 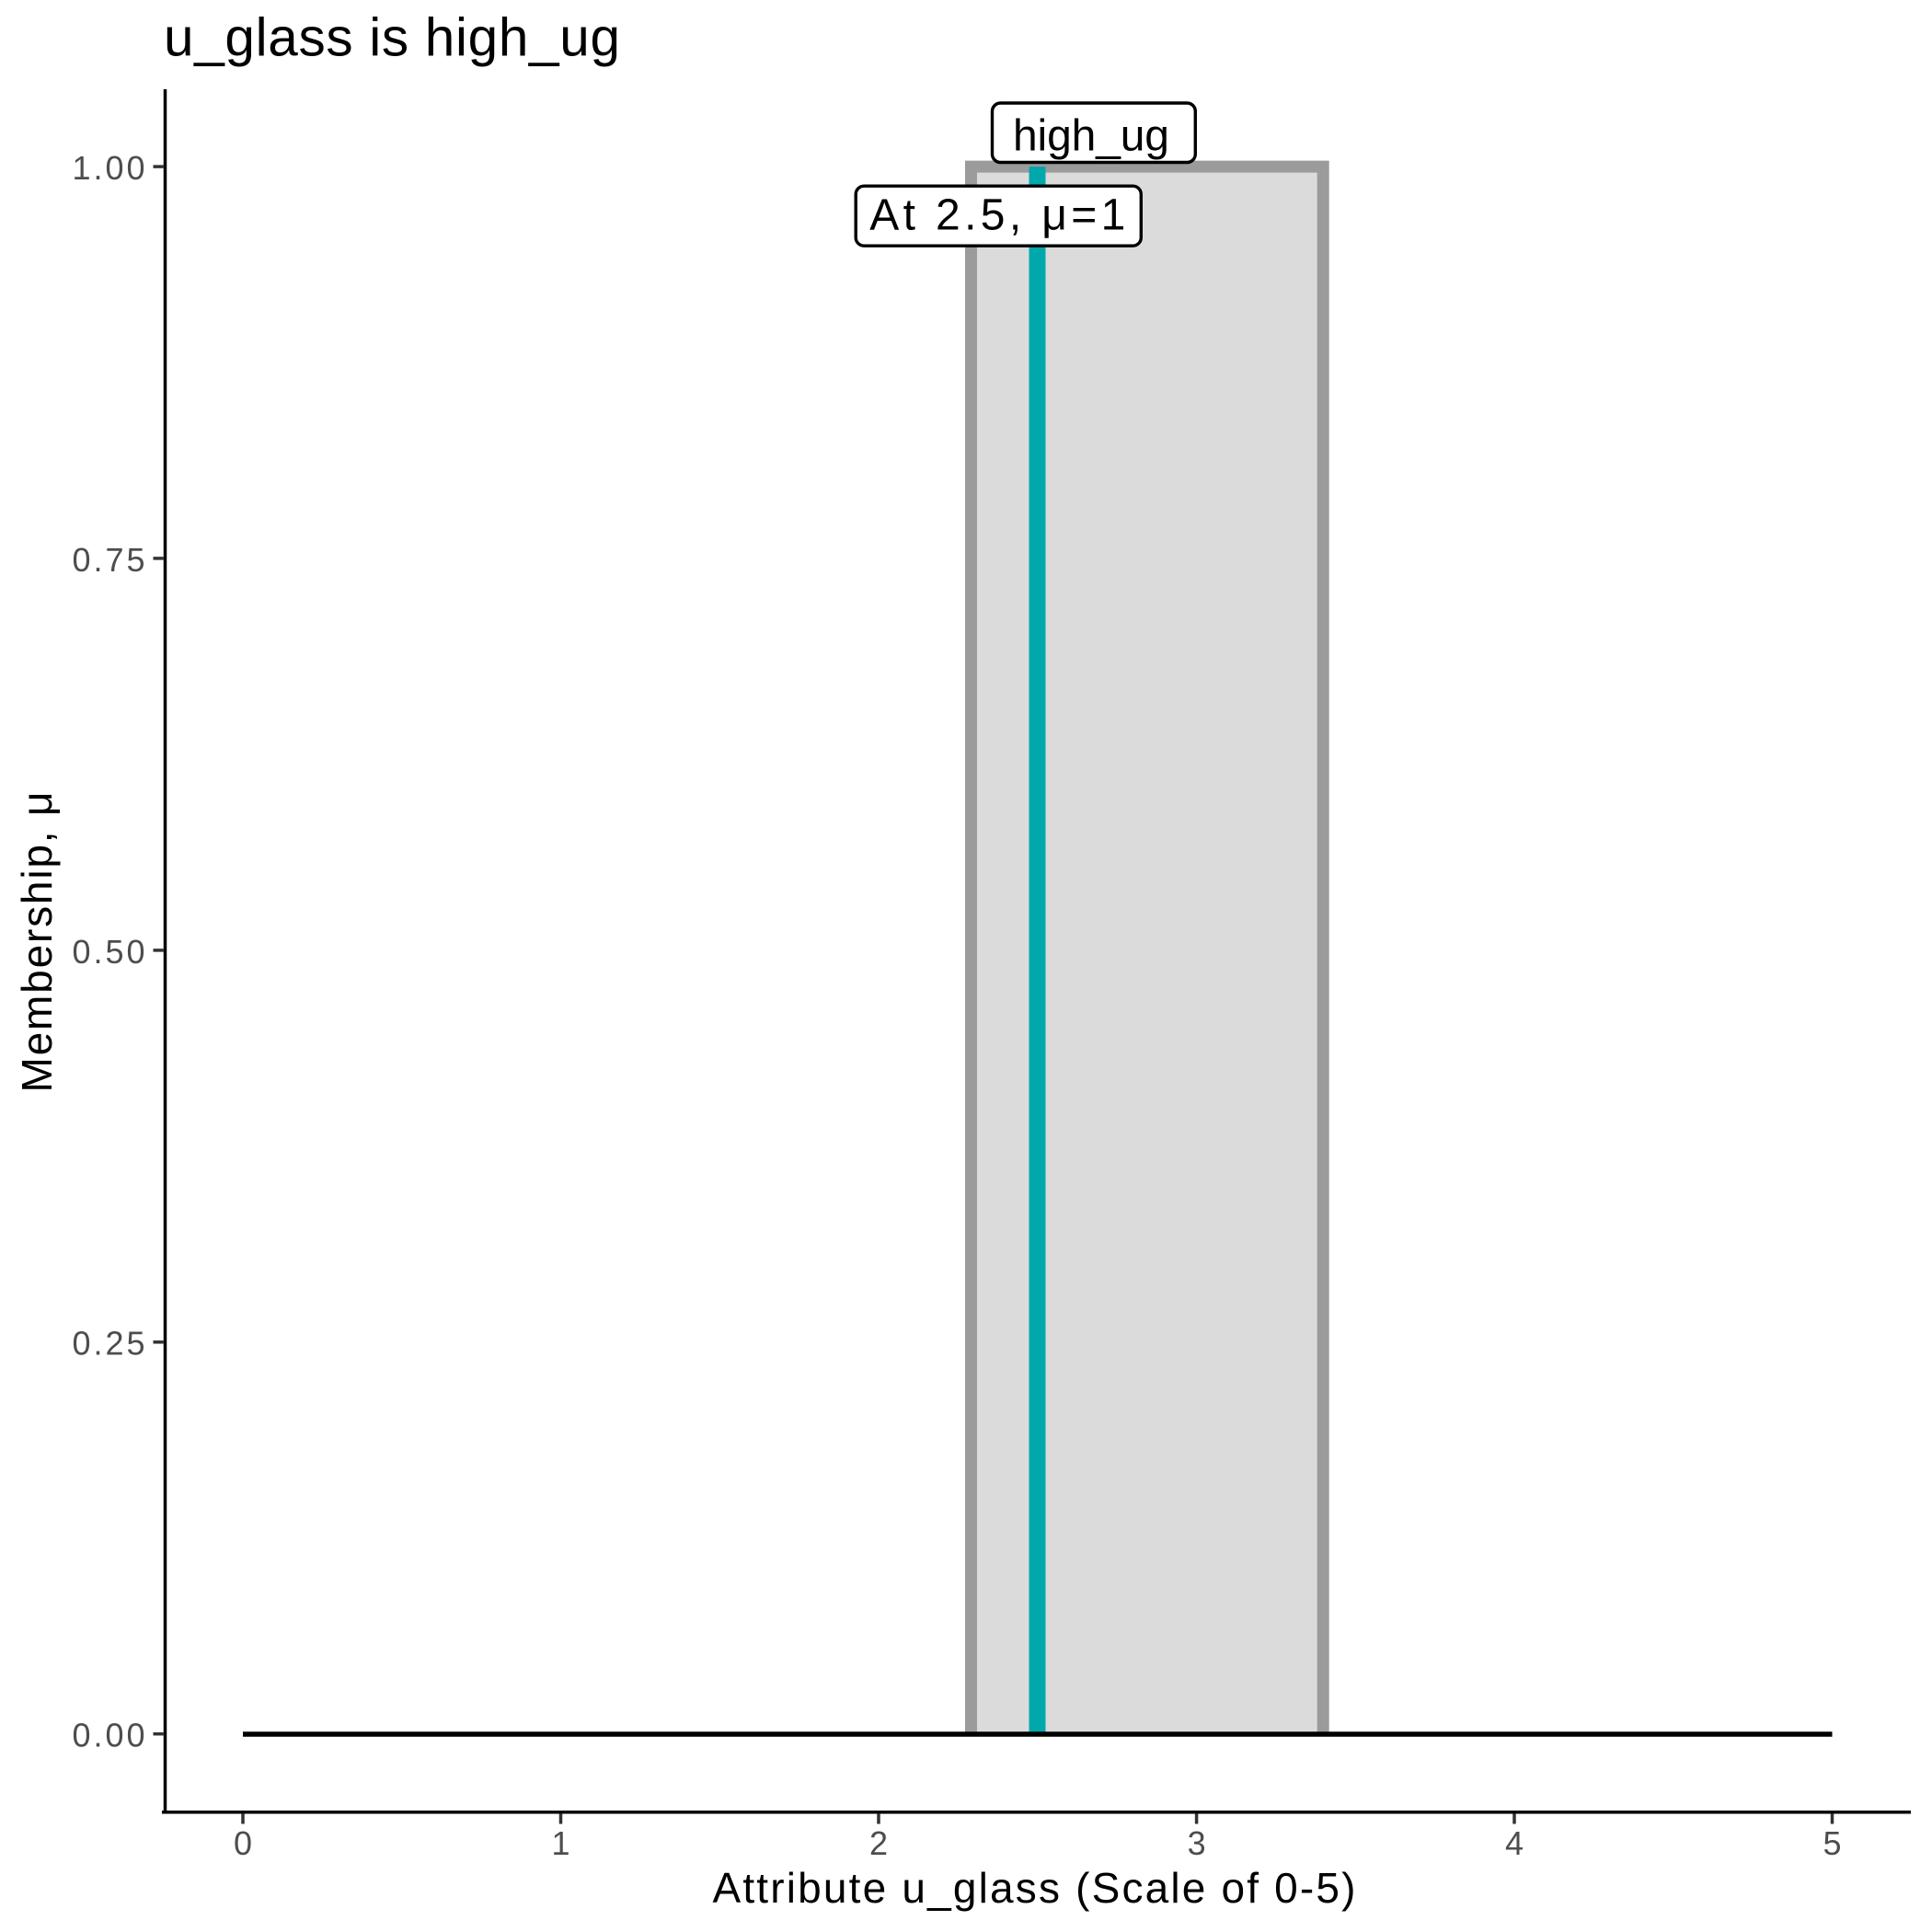 I want to click on svg-text: 0.25, so click(x=109, y=1344).